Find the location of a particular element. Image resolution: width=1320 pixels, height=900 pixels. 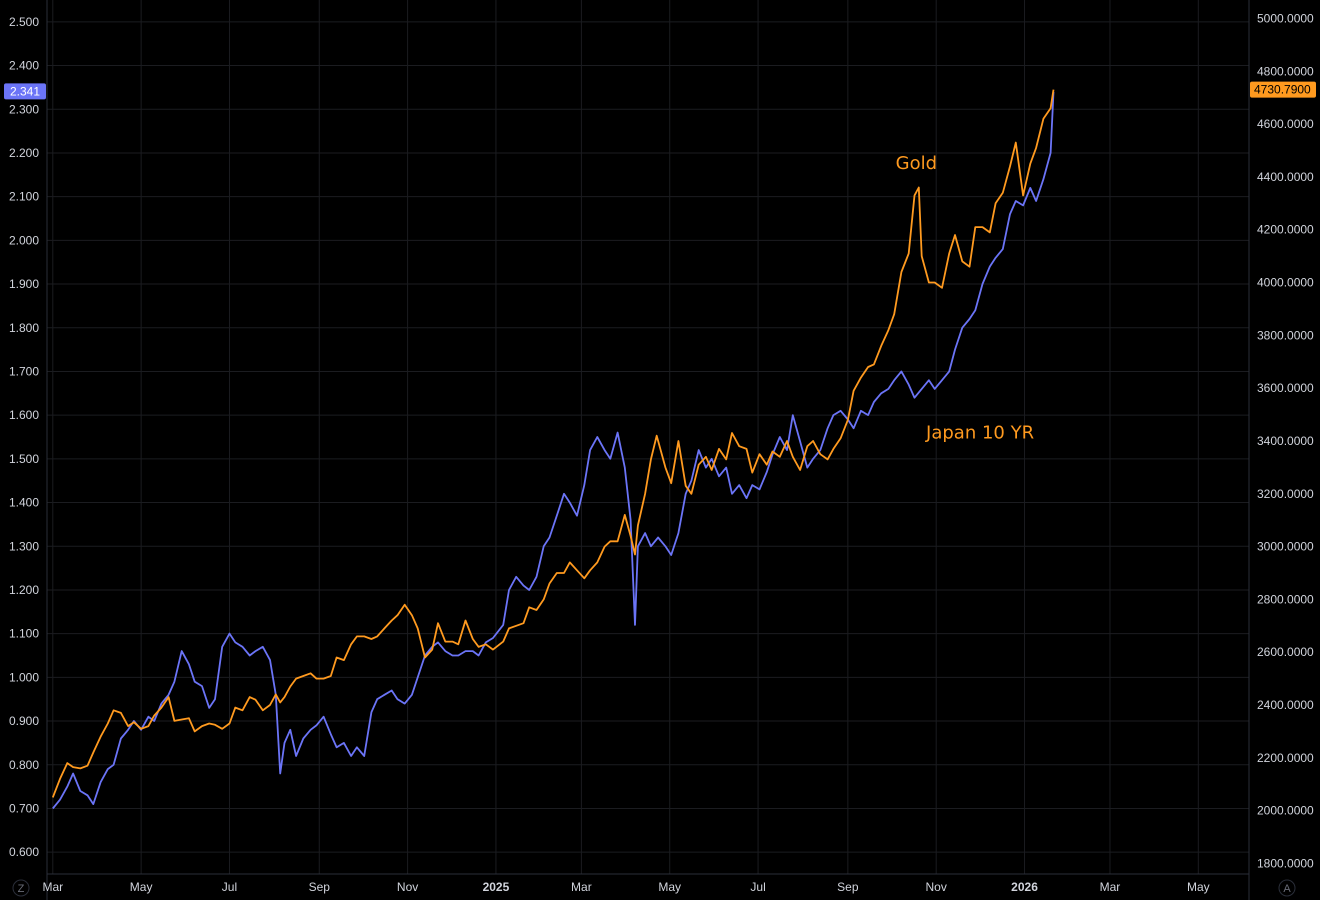

right-tick-label: 3200.0000 is located at coordinates (1285, 494).